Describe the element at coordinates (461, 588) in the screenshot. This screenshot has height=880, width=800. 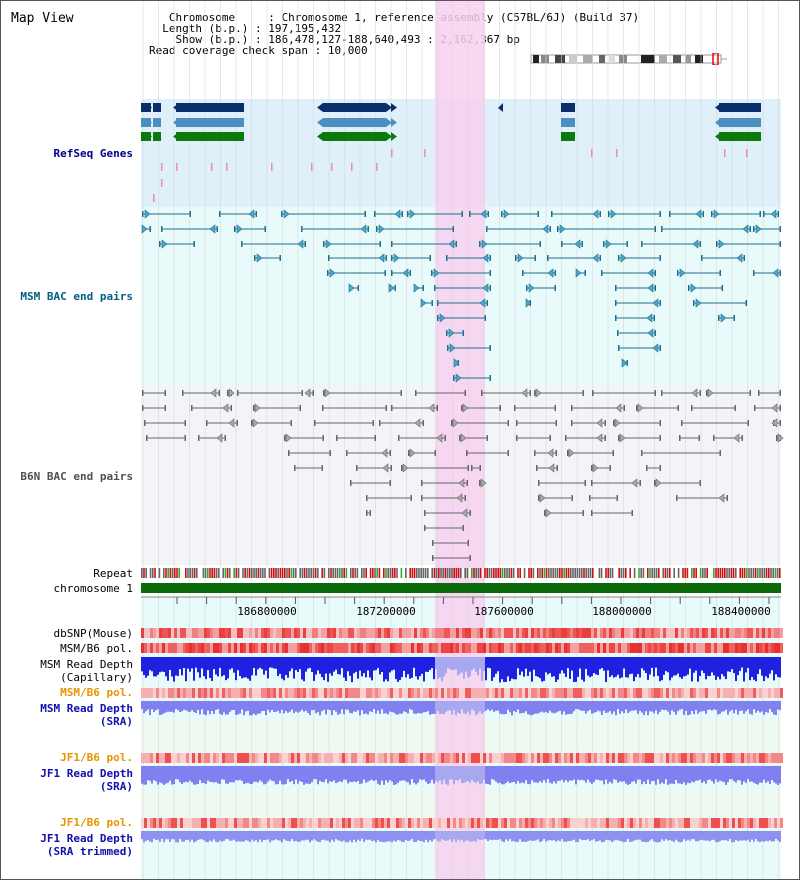
I see `chromosome-bar` at that location.